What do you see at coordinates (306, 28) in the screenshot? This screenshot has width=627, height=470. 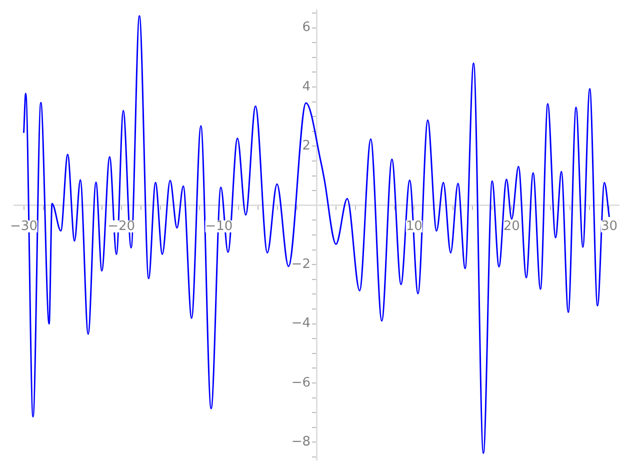 I see `y-tick-label: 6` at bounding box center [306, 28].